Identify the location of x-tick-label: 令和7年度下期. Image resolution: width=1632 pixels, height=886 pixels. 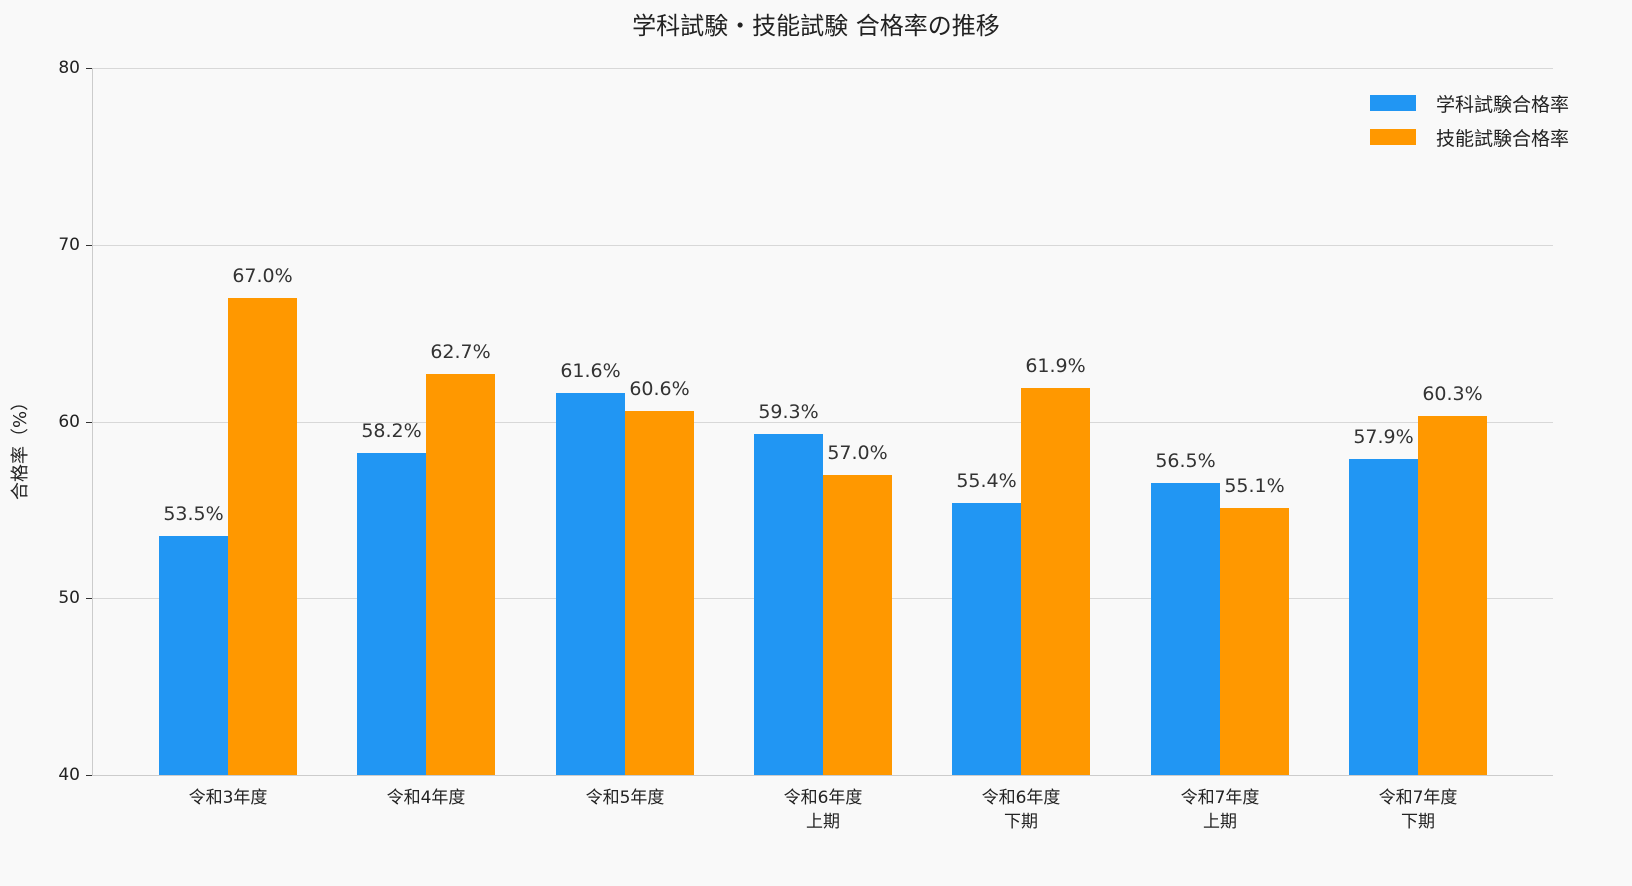
(1418, 810).